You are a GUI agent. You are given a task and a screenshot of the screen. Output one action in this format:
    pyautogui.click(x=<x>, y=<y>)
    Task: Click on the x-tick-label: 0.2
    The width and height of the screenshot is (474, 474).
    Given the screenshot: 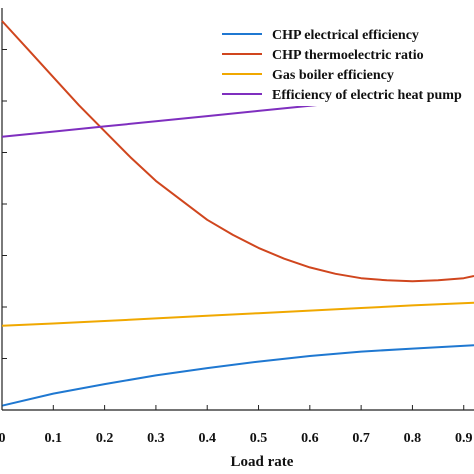 What is the action you would take?
    pyautogui.click(x=105, y=438)
    